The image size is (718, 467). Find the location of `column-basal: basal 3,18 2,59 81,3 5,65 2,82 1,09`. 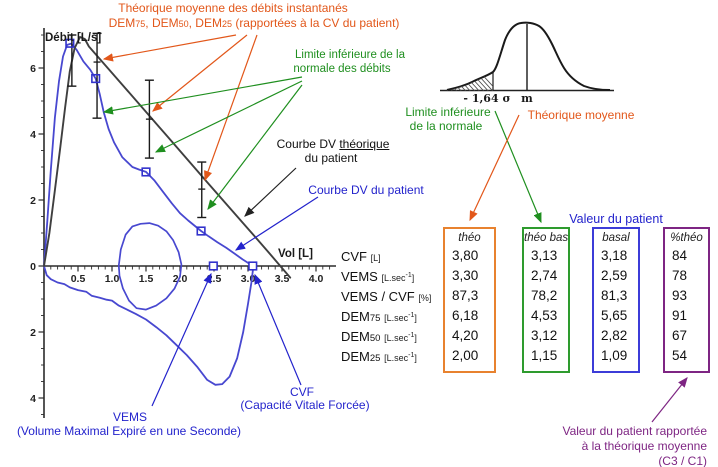

column-basal: basal 3,18 2,59 81,3 5,65 2,82 1,09 is located at coordinates (616, 300).